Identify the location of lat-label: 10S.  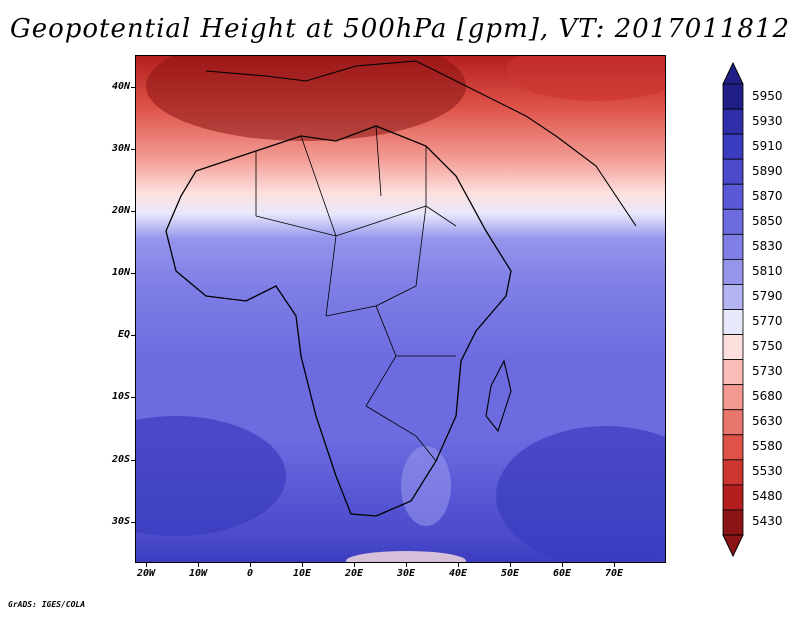
(120, 396).